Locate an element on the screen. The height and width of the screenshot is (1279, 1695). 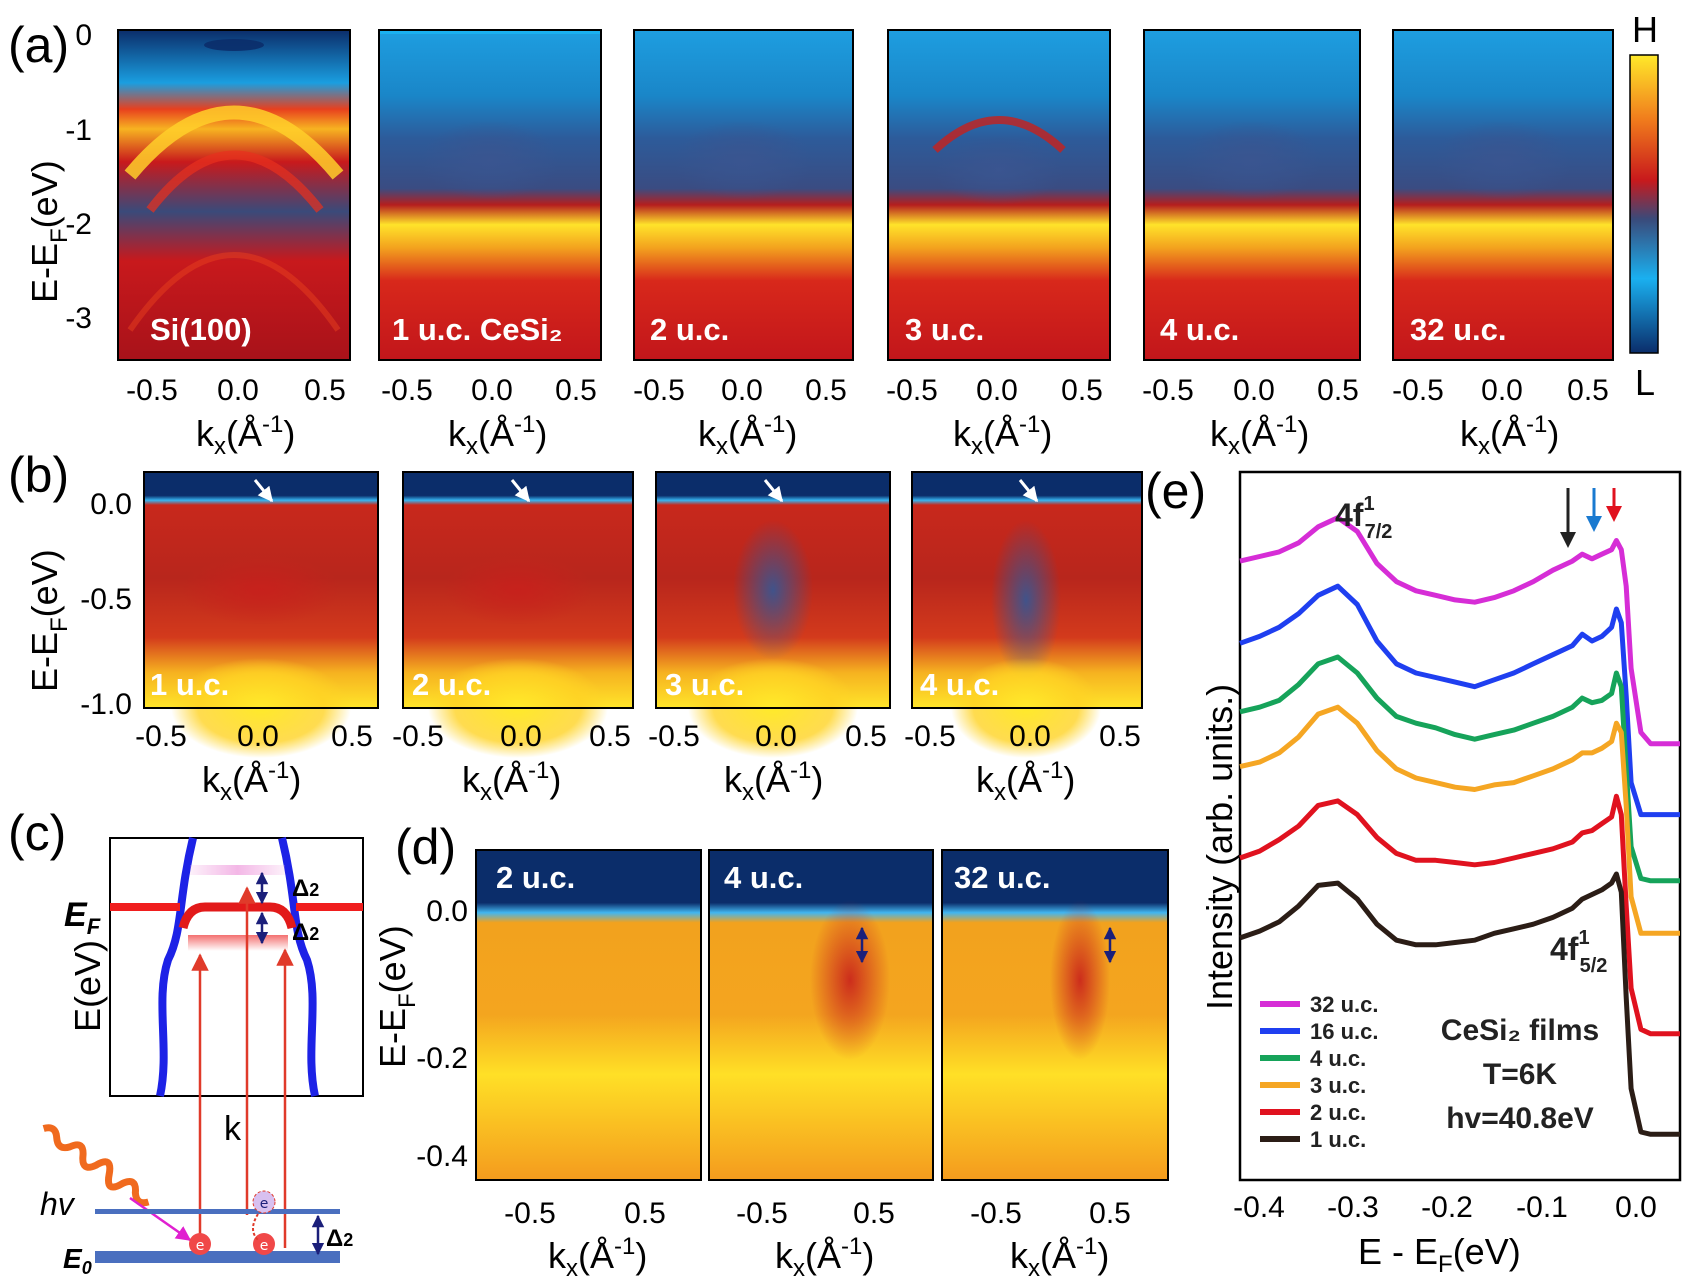
ytick: -1.0 is located at coordinates (106, 704).